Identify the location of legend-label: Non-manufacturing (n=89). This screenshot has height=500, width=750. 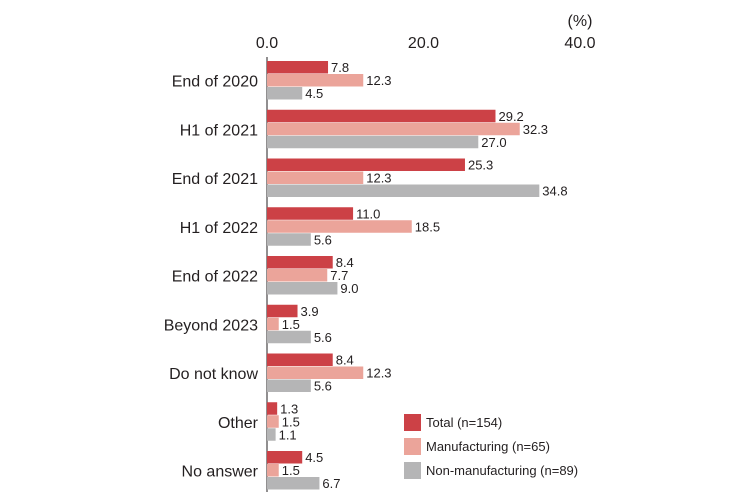
(502, 470).